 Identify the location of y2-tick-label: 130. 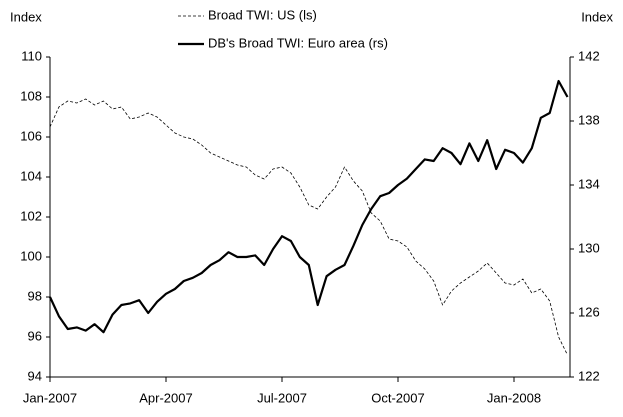
(589, 247).